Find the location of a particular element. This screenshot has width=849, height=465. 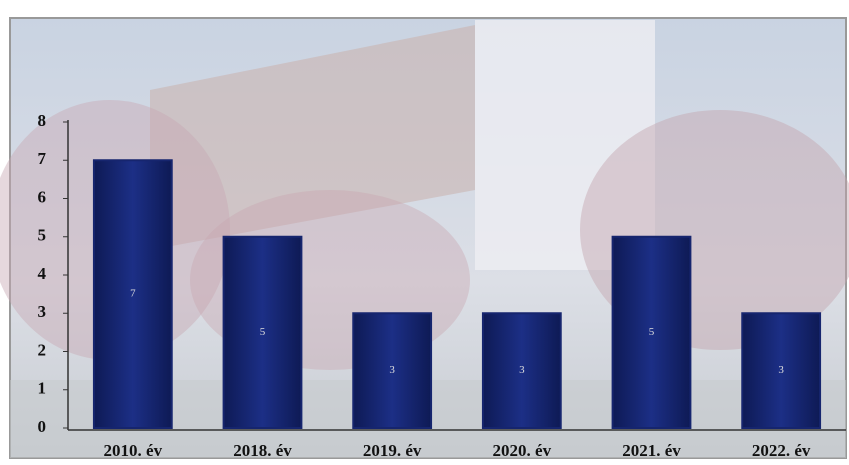

y-tick-label: 1 is located at coordinates (42, 388).